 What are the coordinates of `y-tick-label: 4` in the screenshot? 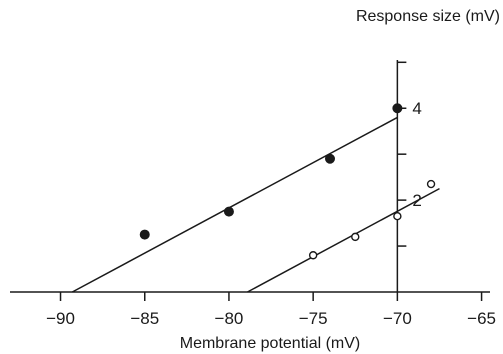 It's located at (416, 108).